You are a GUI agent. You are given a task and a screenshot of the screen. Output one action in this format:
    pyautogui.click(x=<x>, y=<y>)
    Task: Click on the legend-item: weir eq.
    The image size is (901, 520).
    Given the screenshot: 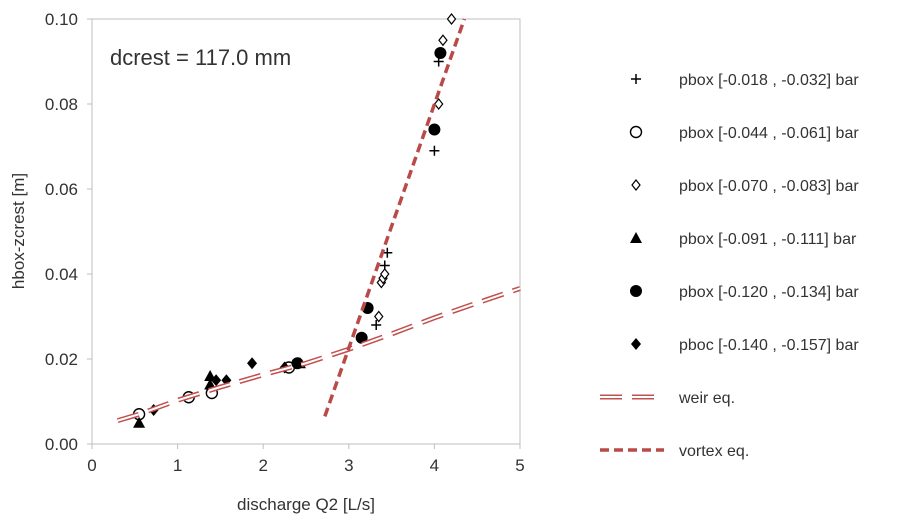 What is the action you would take?
    pyautogui.click(x=667, y=398)
    